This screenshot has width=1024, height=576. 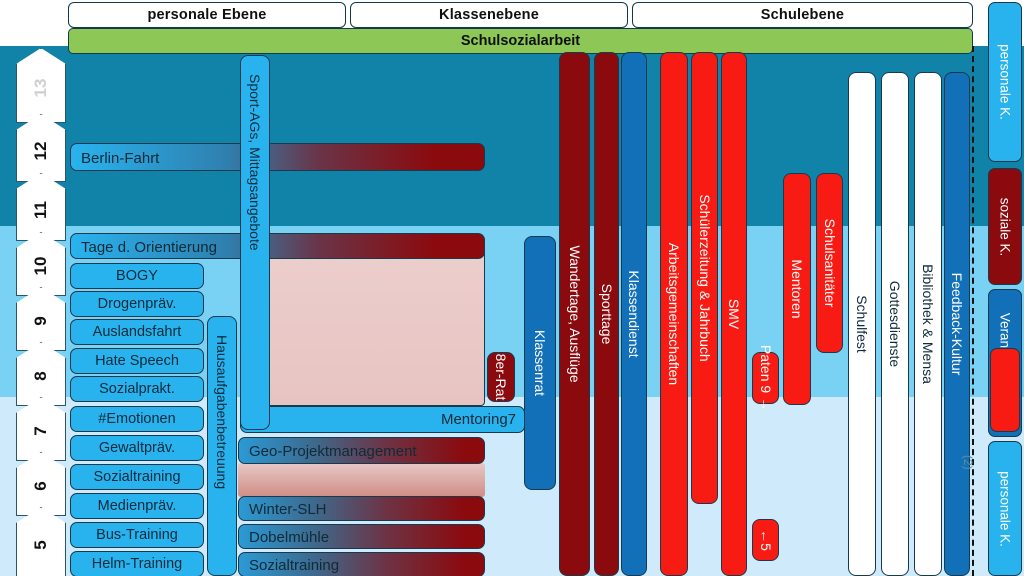 I want to click on vertical-activity-bar: Arbeitsgemeinschaften, so click(x=674, y=314).